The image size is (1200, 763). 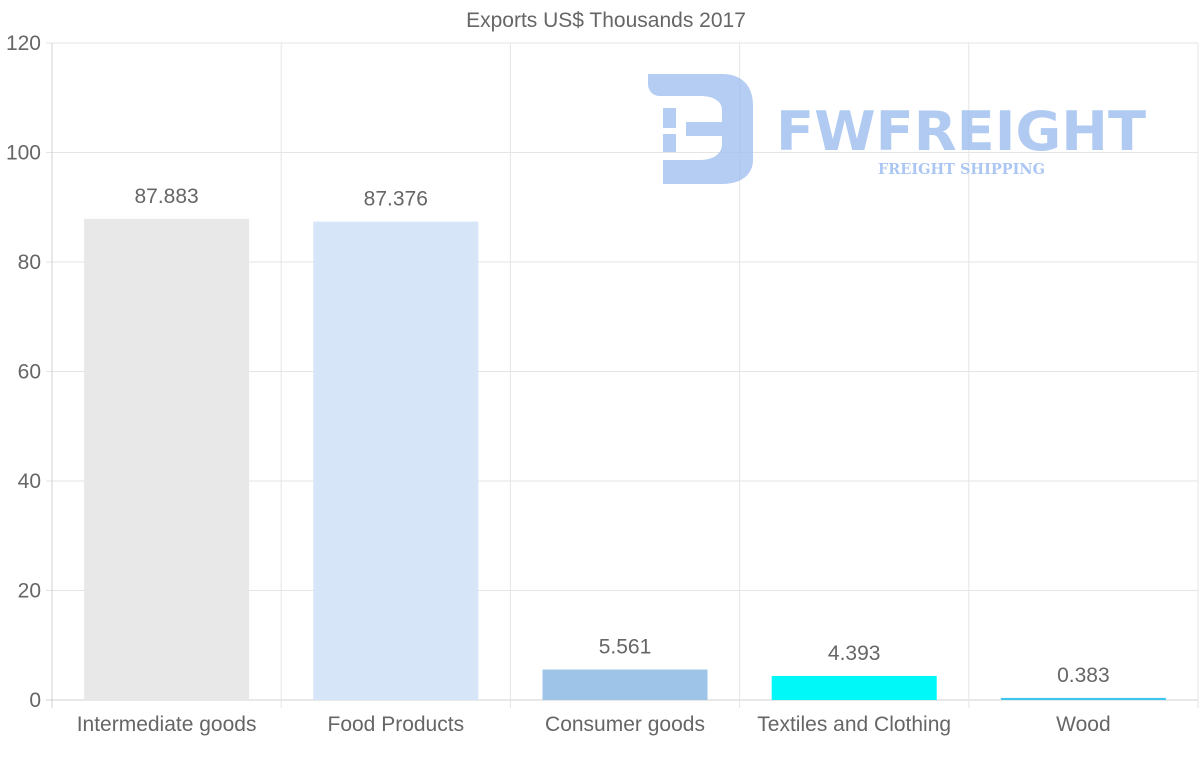 I want to click on watermark-tagline: FREIGHT SHIPPING, so click(x=961, y=169).